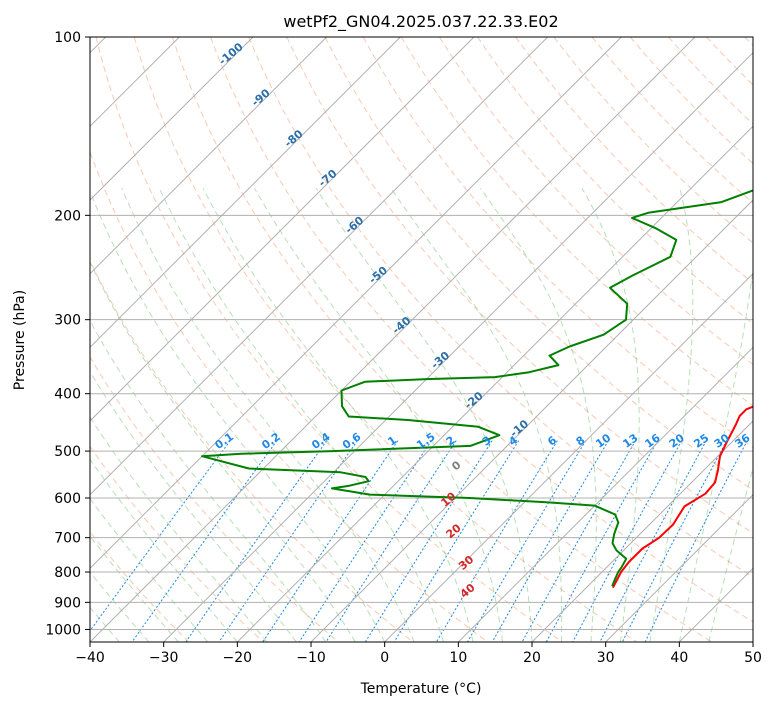  What do you see at coordinates (164, 658) in the screenshot?
I see `x-tick-label: −30` at bounding box center [164, 658].